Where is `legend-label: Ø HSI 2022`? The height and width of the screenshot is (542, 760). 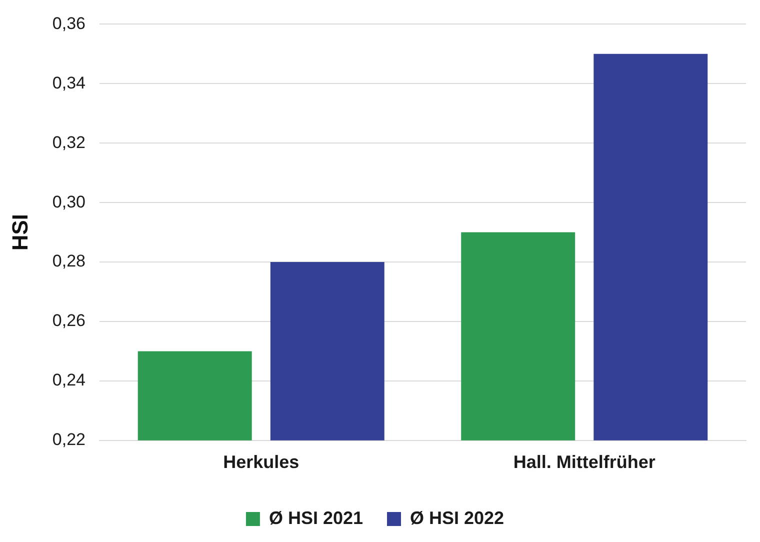 legend-label: Ø HSI 2022 is located at coordinates (457, 518).